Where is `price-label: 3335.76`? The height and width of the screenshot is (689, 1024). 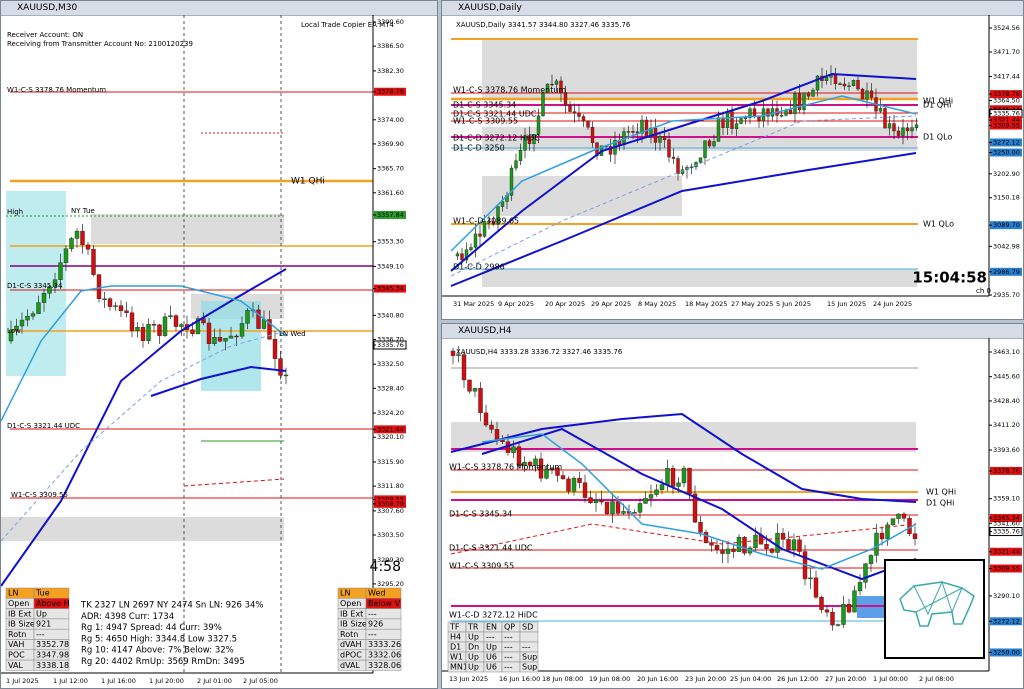 price-label: 3335.76 is located at coordinates (390, 345).